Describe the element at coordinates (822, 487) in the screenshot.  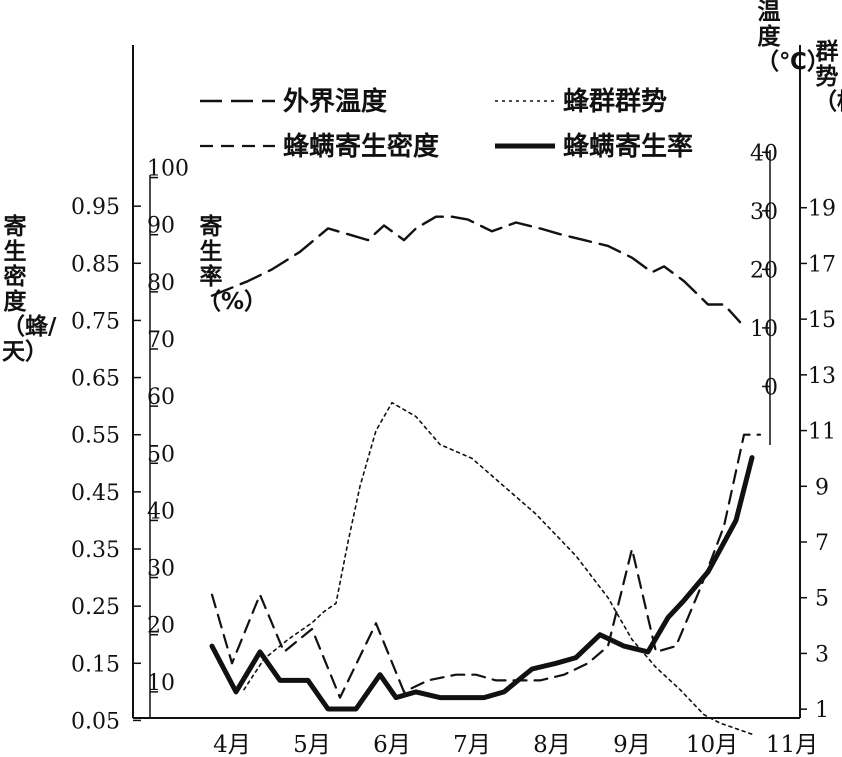
I see `colony-tick-label: 9` at that location.